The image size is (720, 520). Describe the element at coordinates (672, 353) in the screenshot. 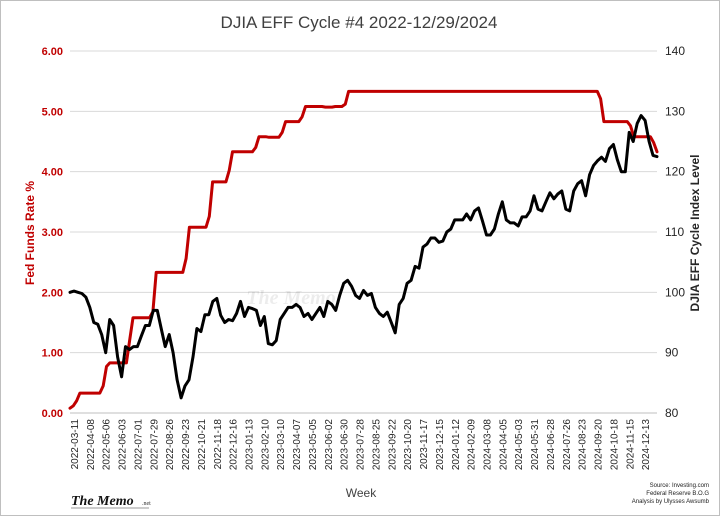

I see `right-tick-label: 90` at that location.